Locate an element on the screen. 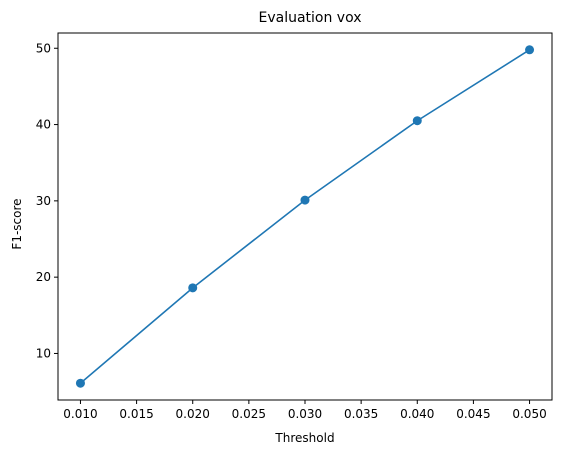 The width and height of the screenshot is (562, 455). x-axis-label: Threshold is located at coordinates (304, 438).